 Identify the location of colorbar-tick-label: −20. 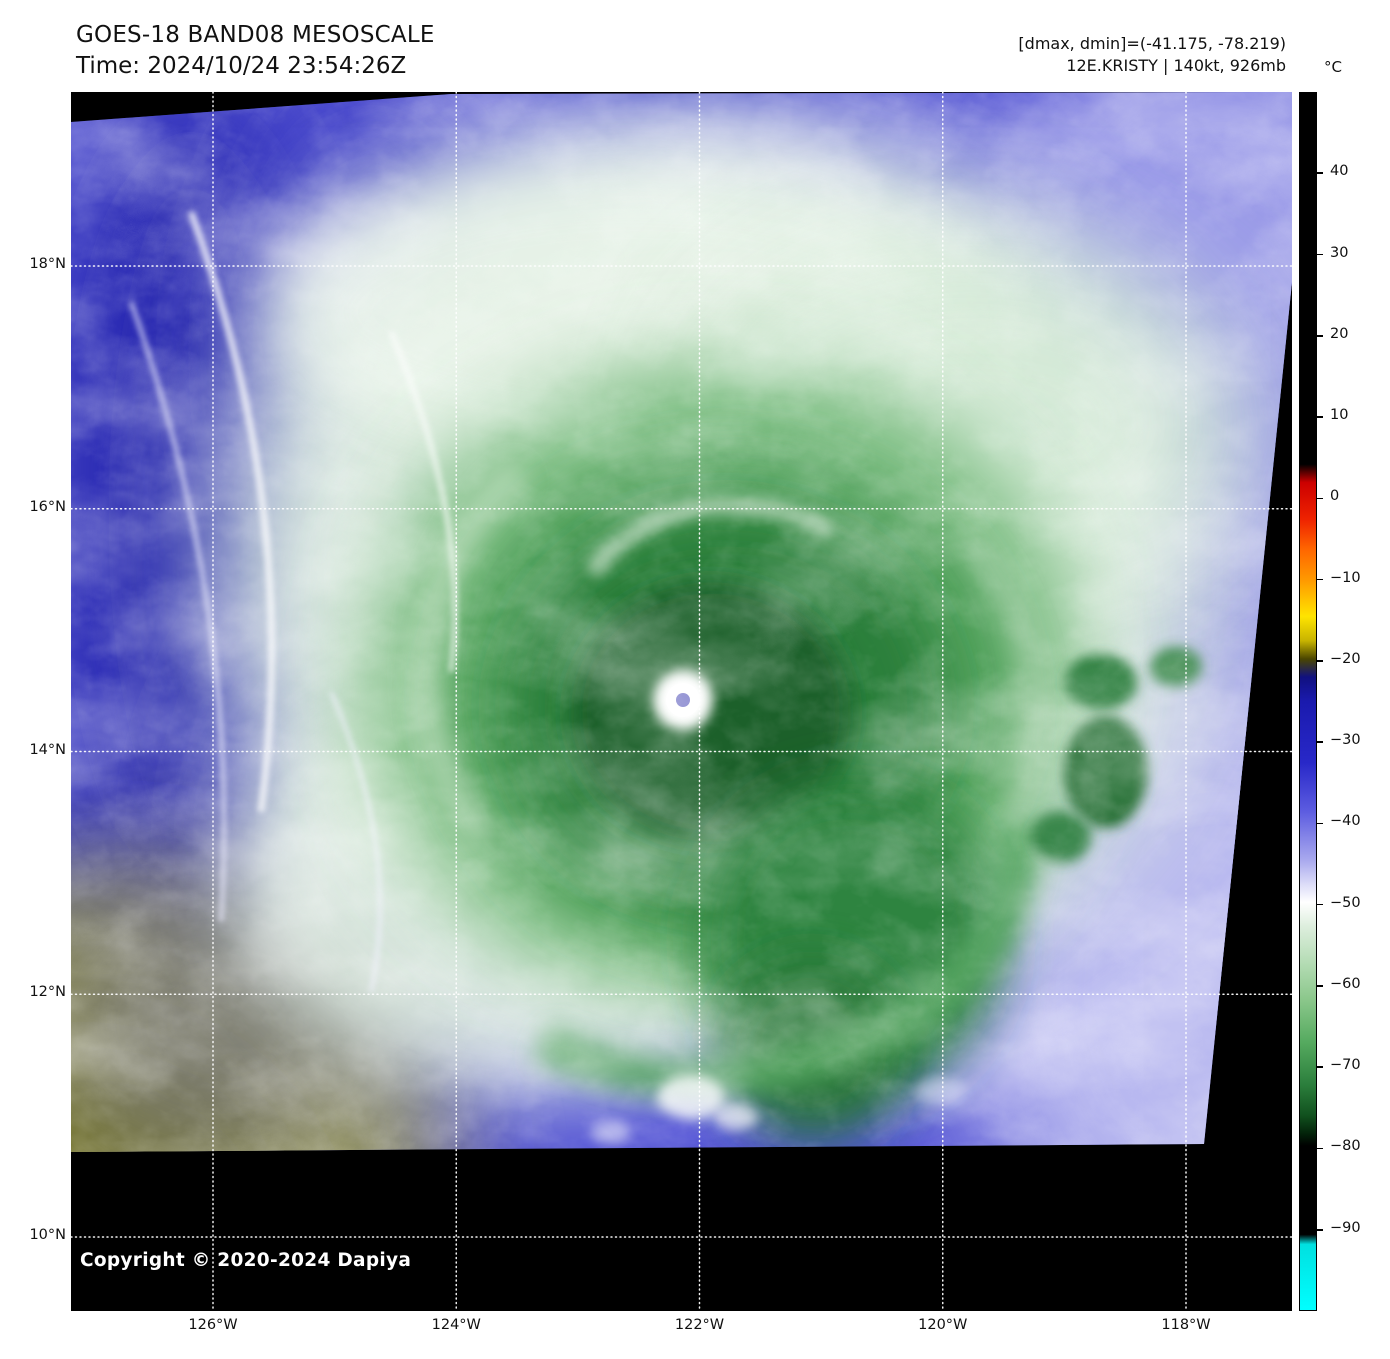
(1345, 658).